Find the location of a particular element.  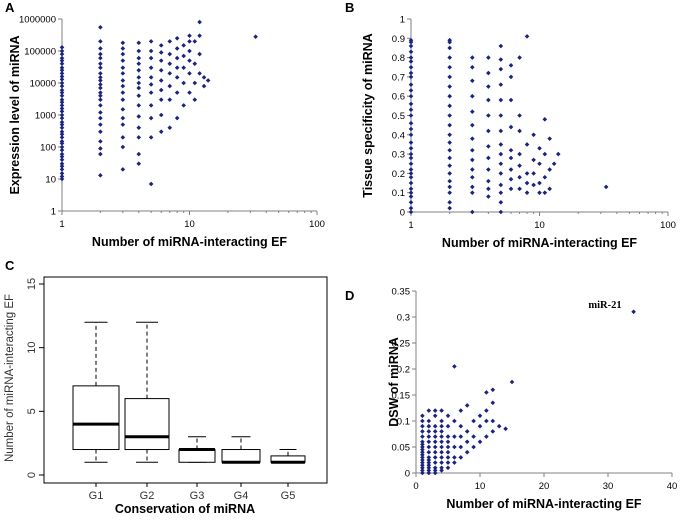

panel-label: C is located at coordinates (10, 265).